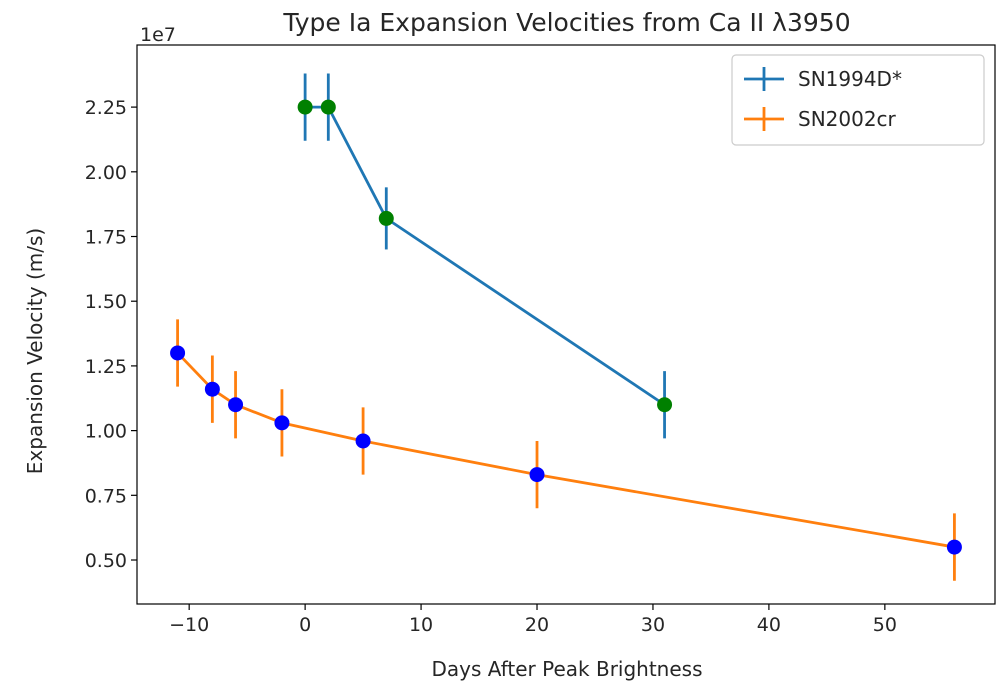 The image size is (1000, 684). Describe the element at coordinates (106, 496) in the screenshot. I see `y-tick-label: 0.75` at that location.